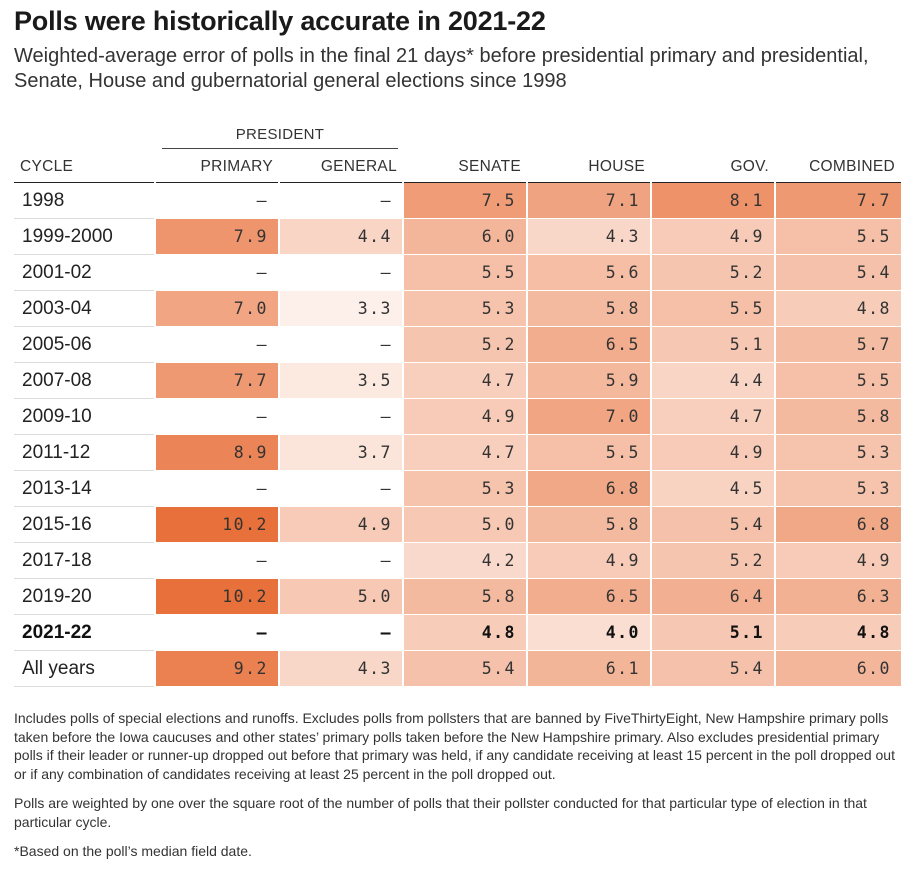 The height and width of the screenshot is (892, 913). Describe the element at coordinates (84, 524) in the screenshot. I see `cycle-label: 2015-16` at that location.